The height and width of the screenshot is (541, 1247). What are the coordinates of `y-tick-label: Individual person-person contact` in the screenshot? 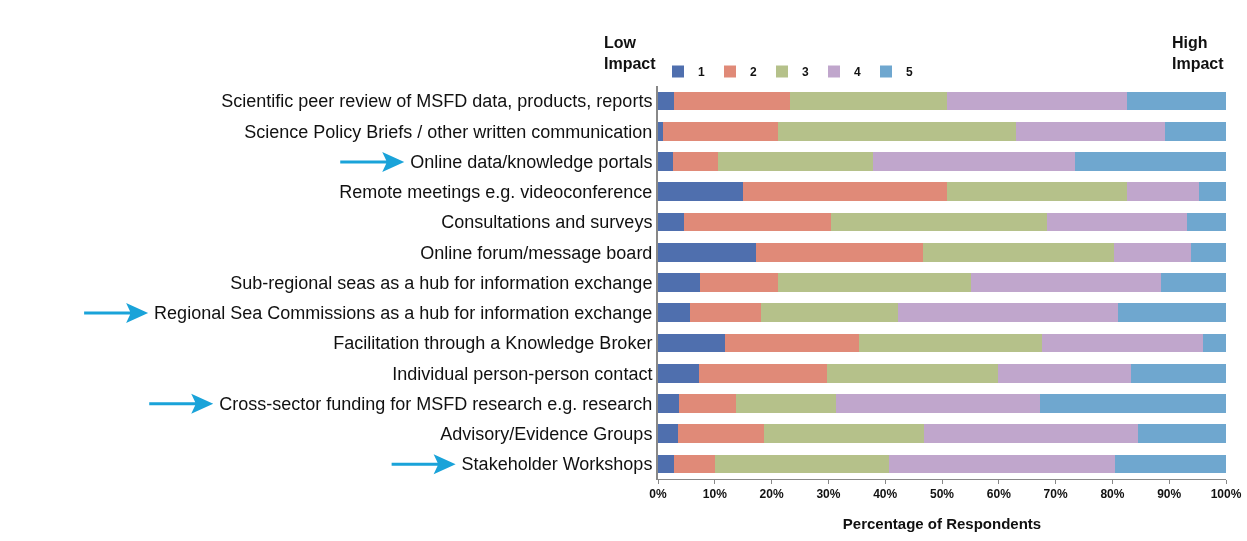 It's located at (522, 373).